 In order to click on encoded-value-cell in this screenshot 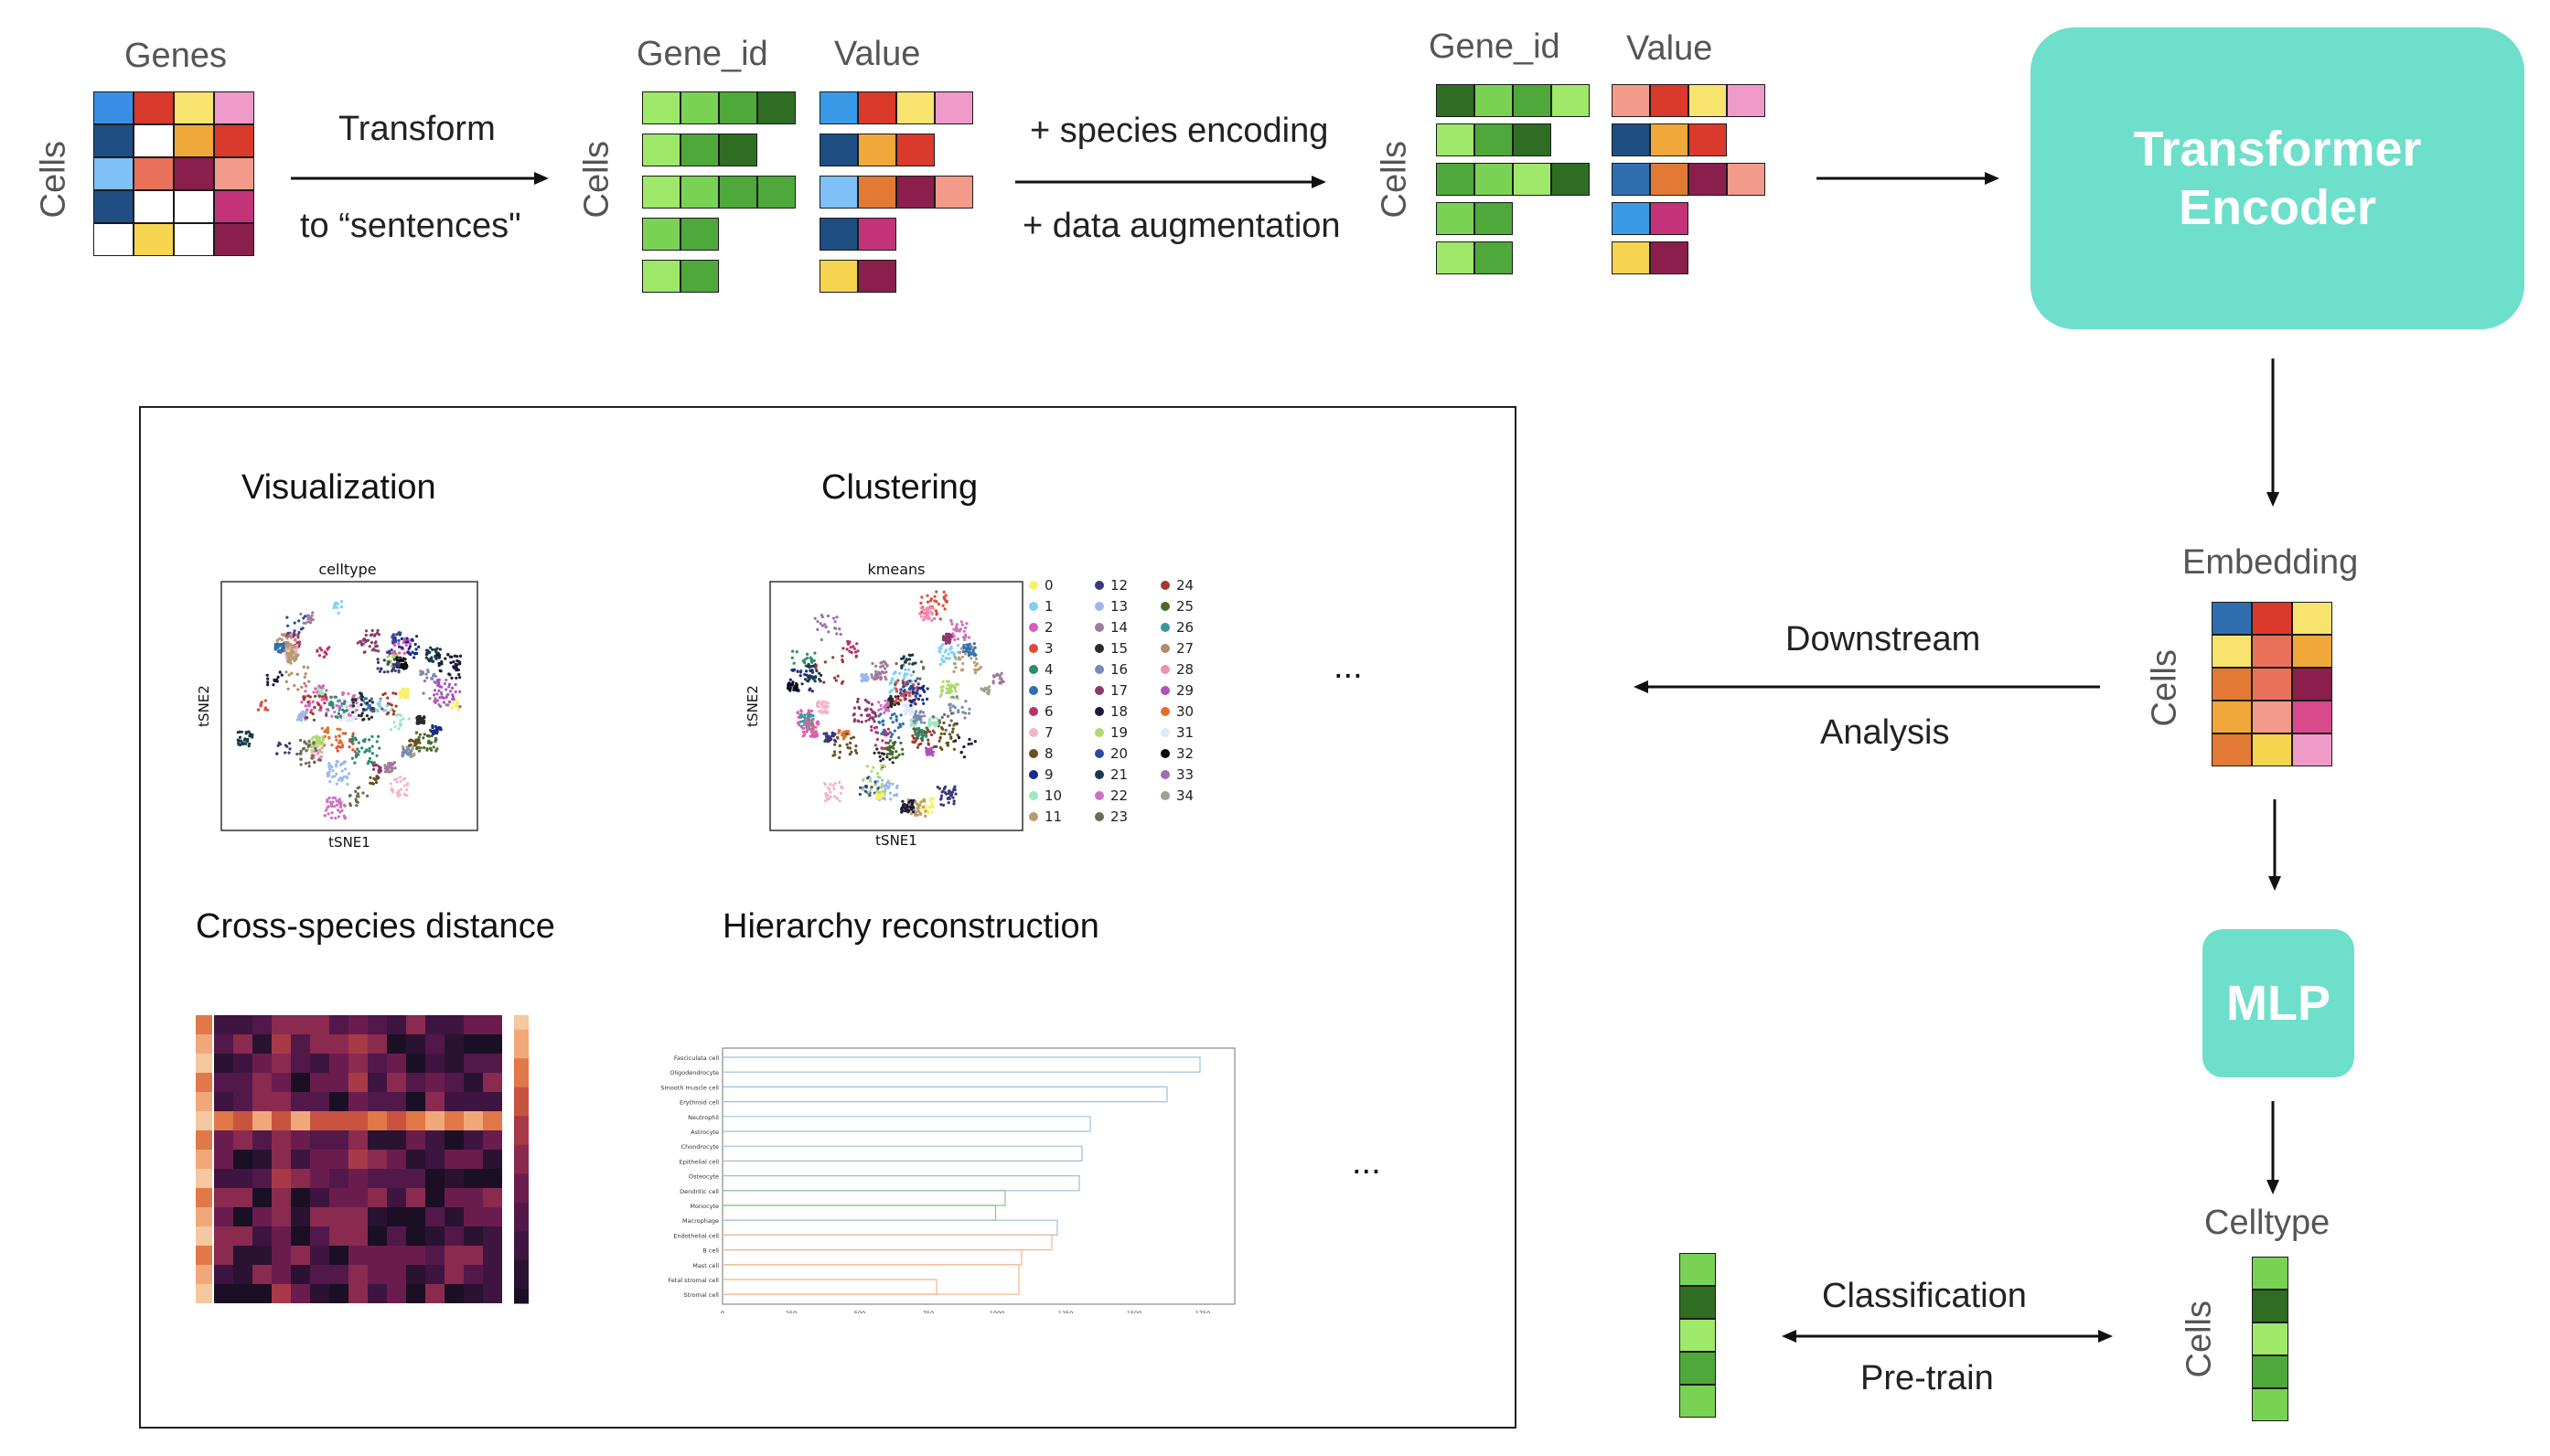, I will do `click(1631, 179)`.